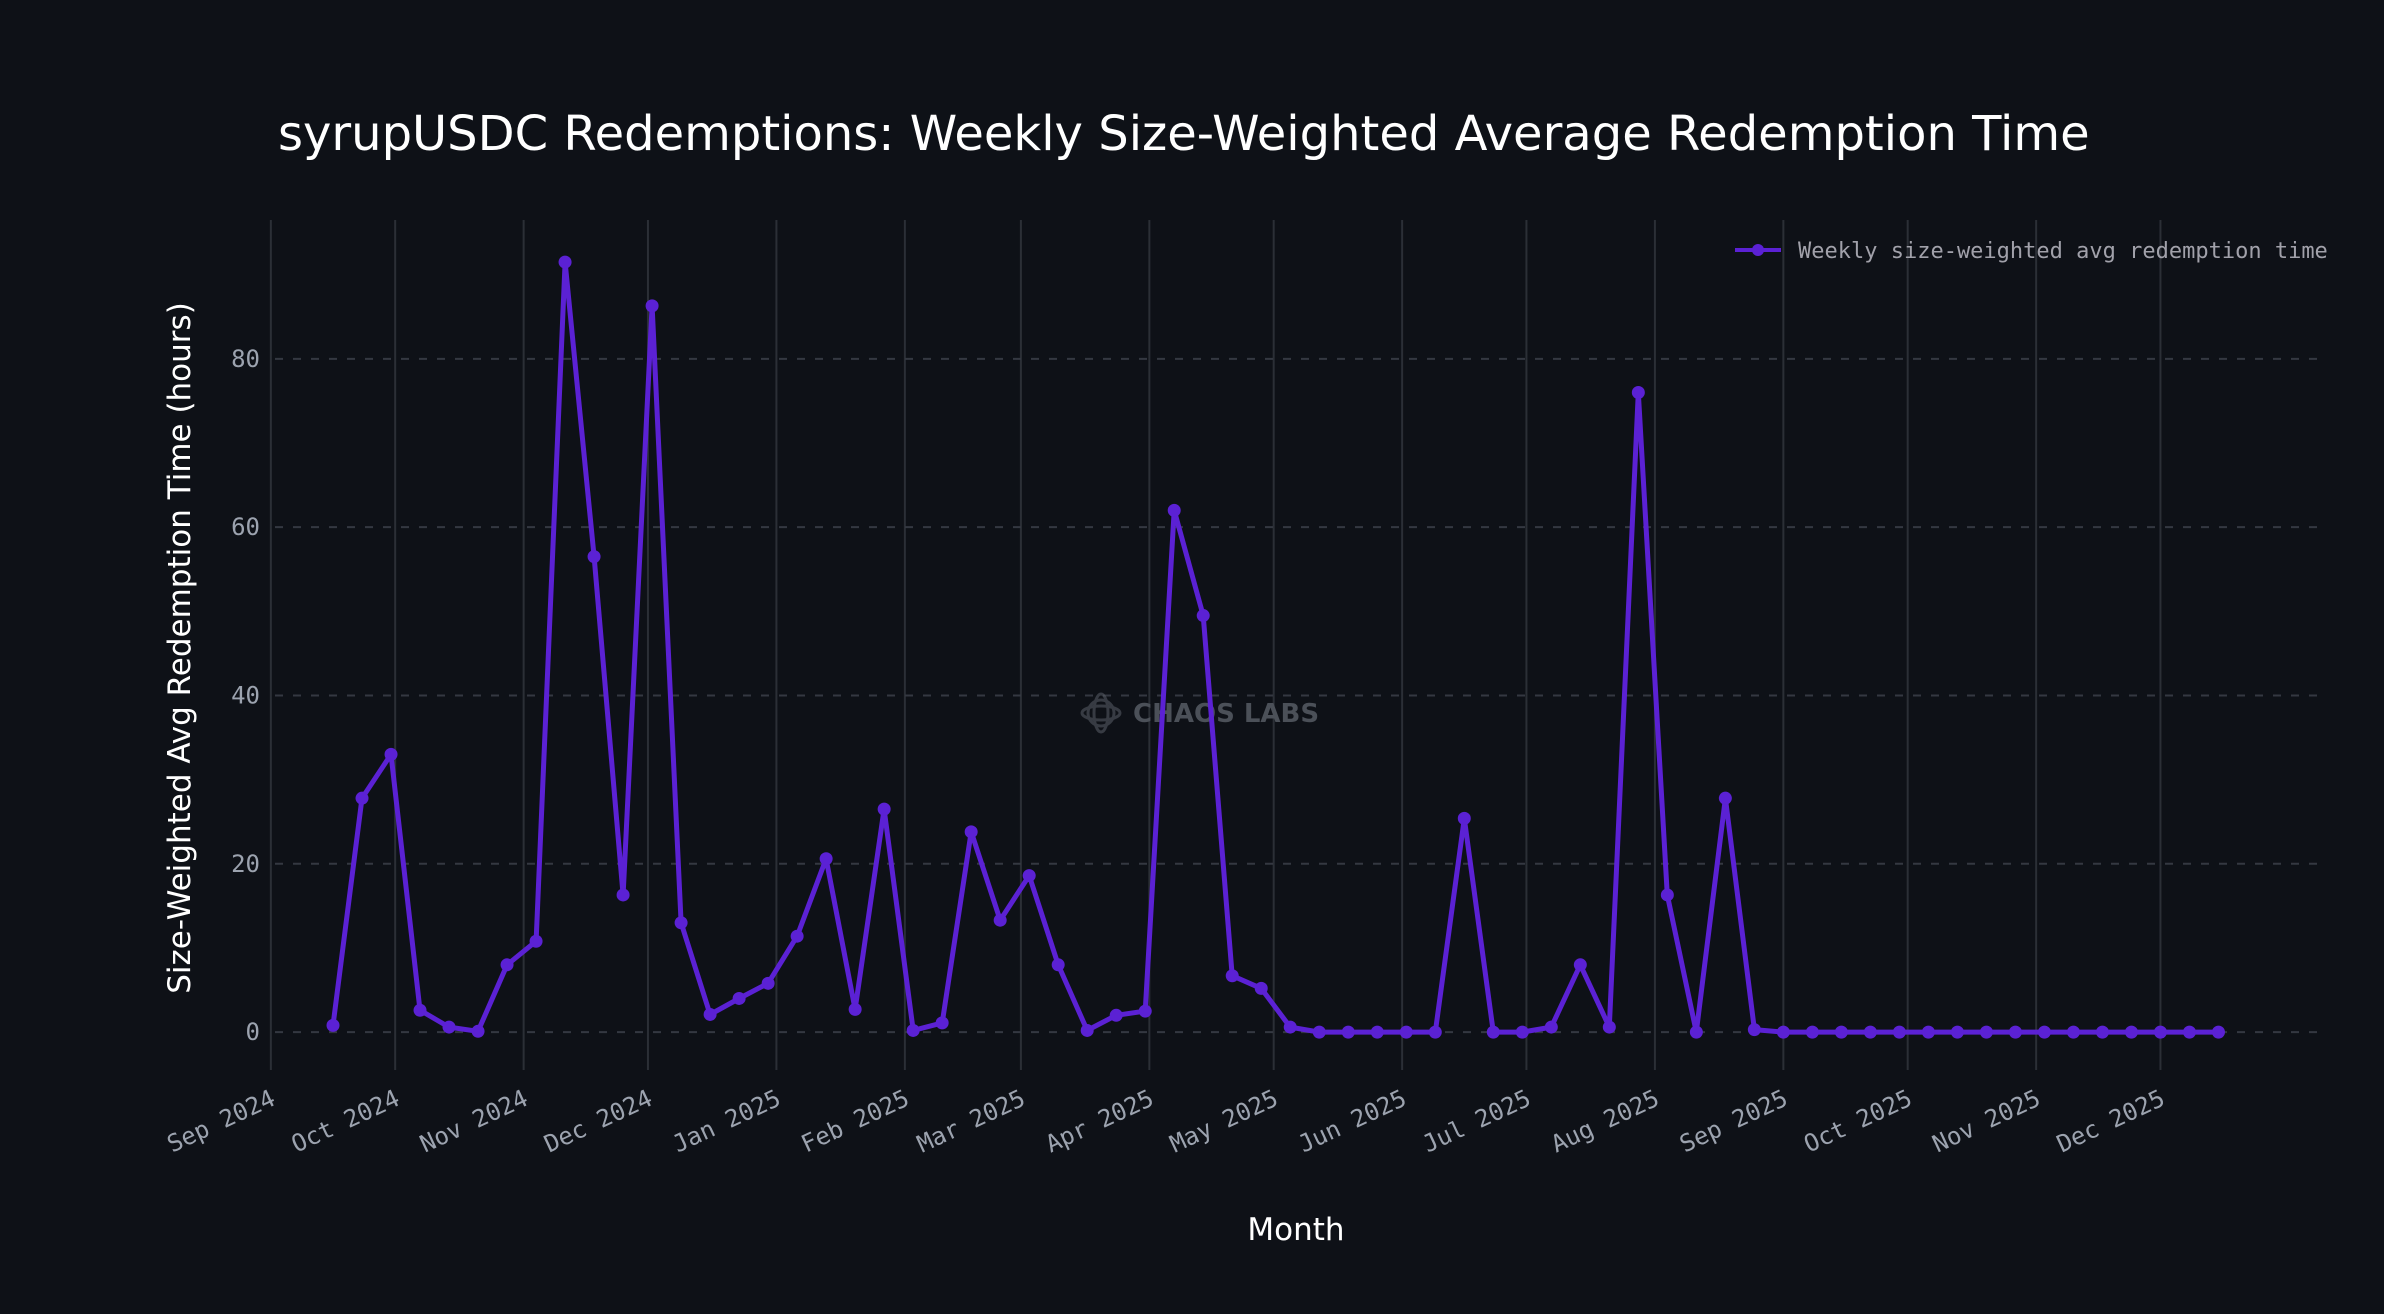  What do you see at coordinates (726, 1121) in the screenshot?
I see `x-tick-label: Jan 2025` at bounding box center [726, 1121].